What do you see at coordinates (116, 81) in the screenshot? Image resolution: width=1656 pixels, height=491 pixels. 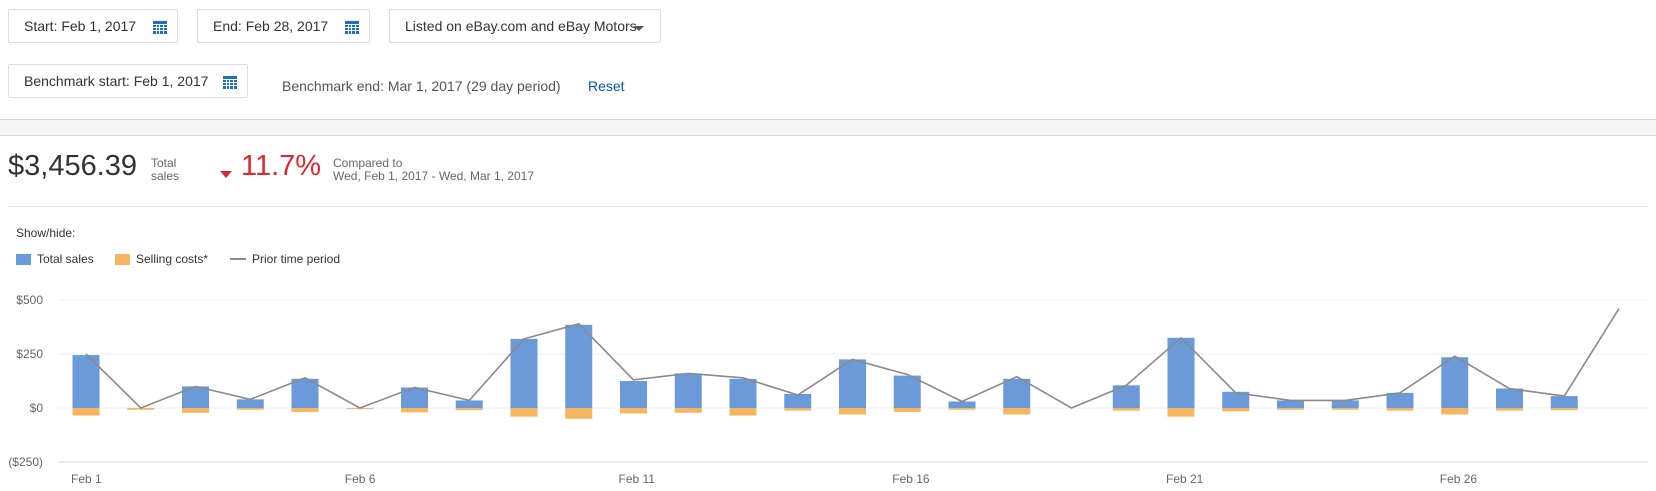 I see `benchmark-start-label: Benchmark start: Feb 1, 2017` at bounding box center [116, 81].